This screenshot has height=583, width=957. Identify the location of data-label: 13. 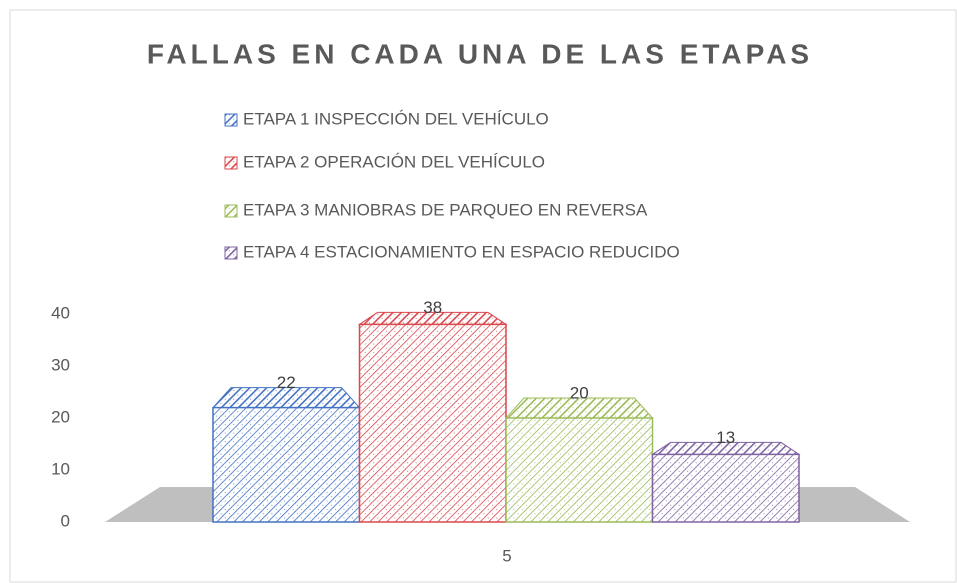
(725, 437).